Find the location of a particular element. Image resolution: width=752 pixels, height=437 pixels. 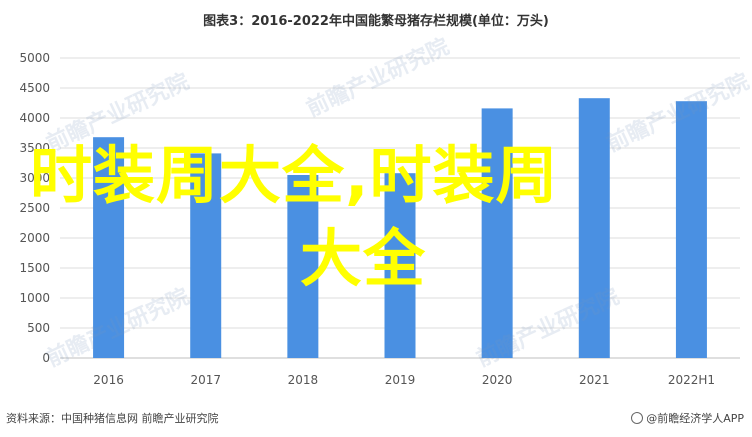

bar-2022H1 is located at coordinates (691, 229).